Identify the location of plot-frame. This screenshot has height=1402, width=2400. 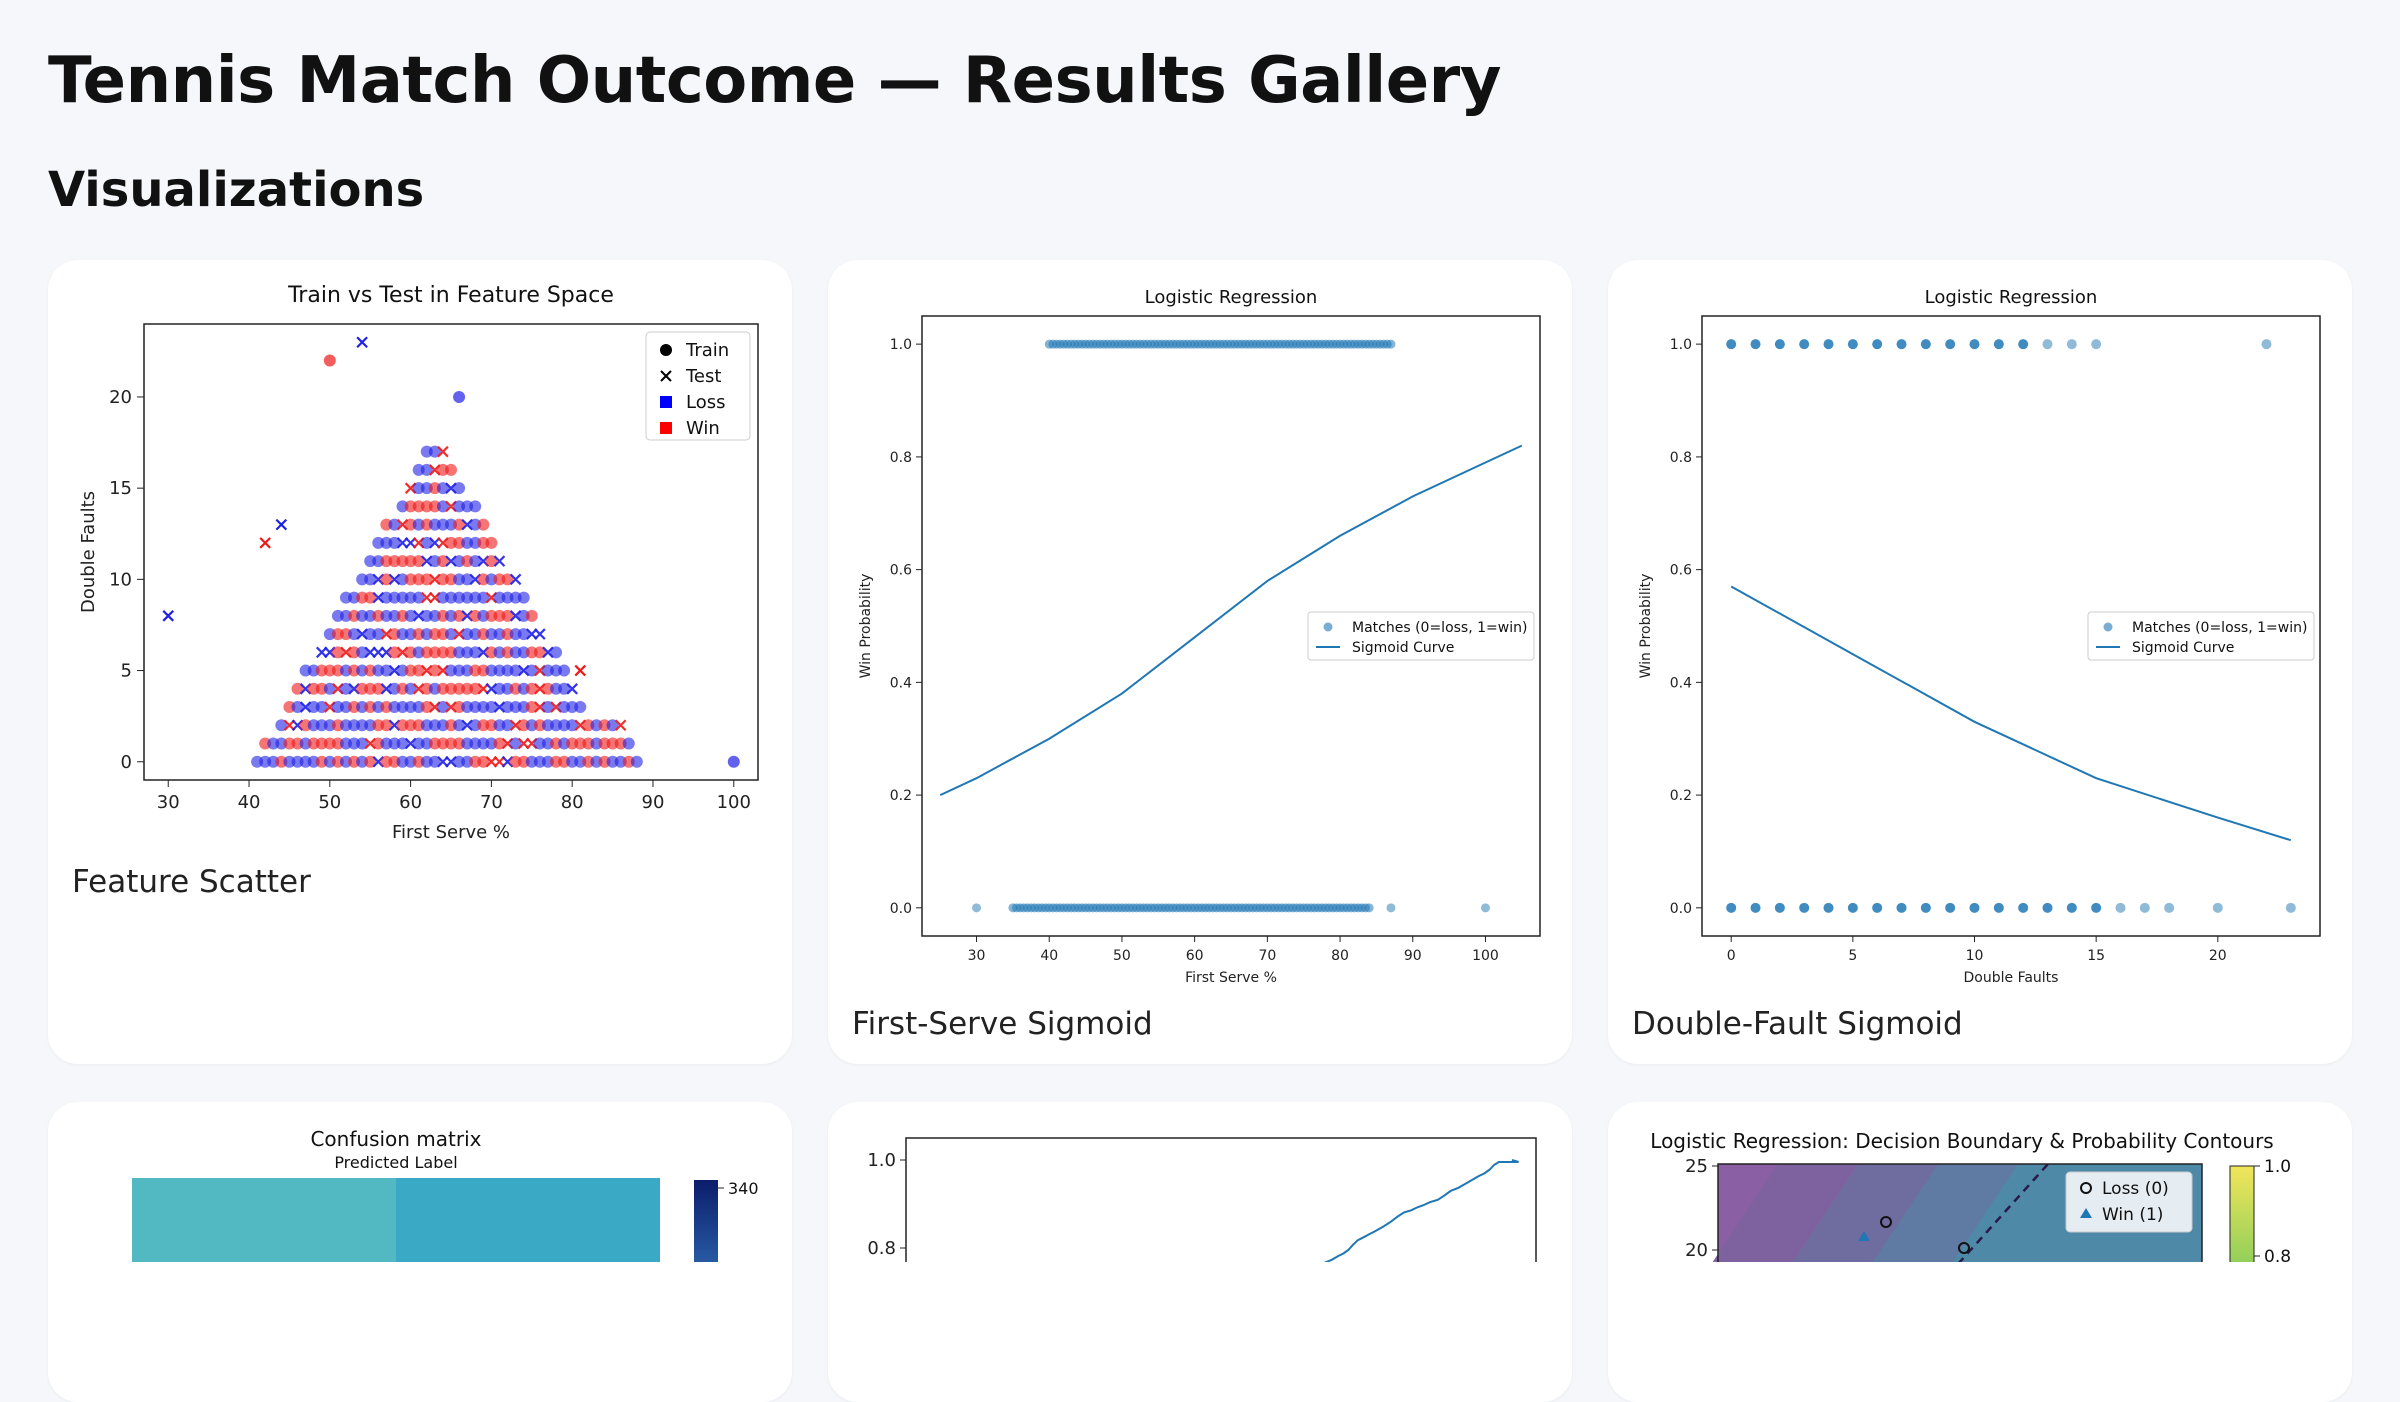
(451, 552).